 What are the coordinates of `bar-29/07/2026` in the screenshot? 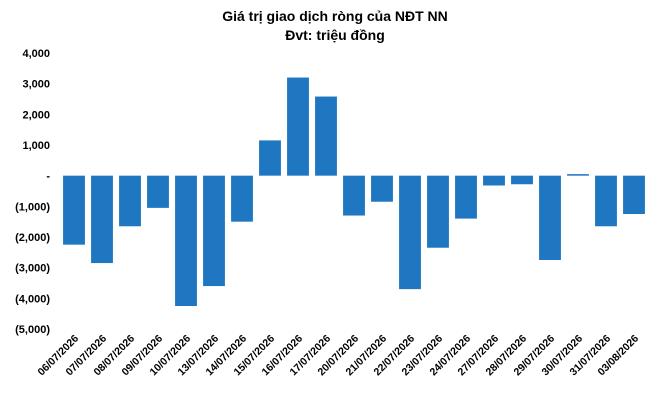 It's located at (550, 217).